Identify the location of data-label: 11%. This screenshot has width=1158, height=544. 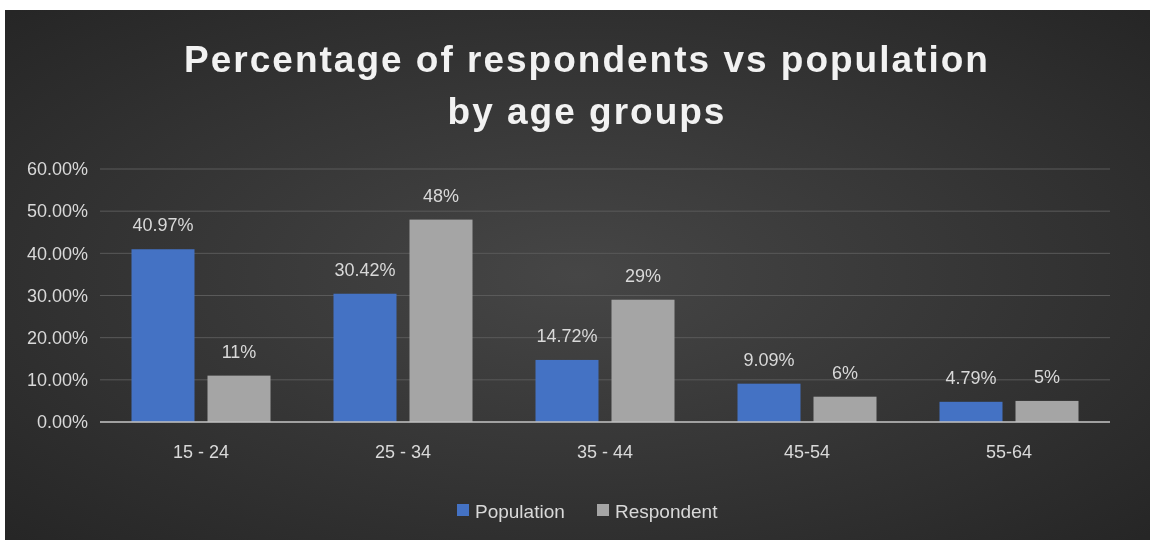
(239, 351).